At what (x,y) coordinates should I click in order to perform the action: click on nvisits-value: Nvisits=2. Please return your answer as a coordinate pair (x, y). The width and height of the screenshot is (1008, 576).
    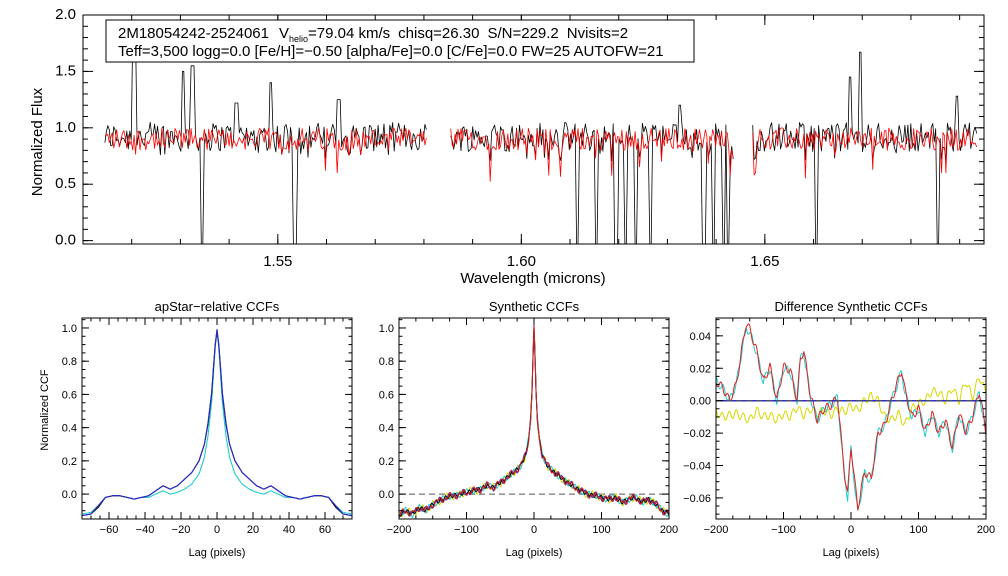
    Looking at the image, I should click on (597, 33).